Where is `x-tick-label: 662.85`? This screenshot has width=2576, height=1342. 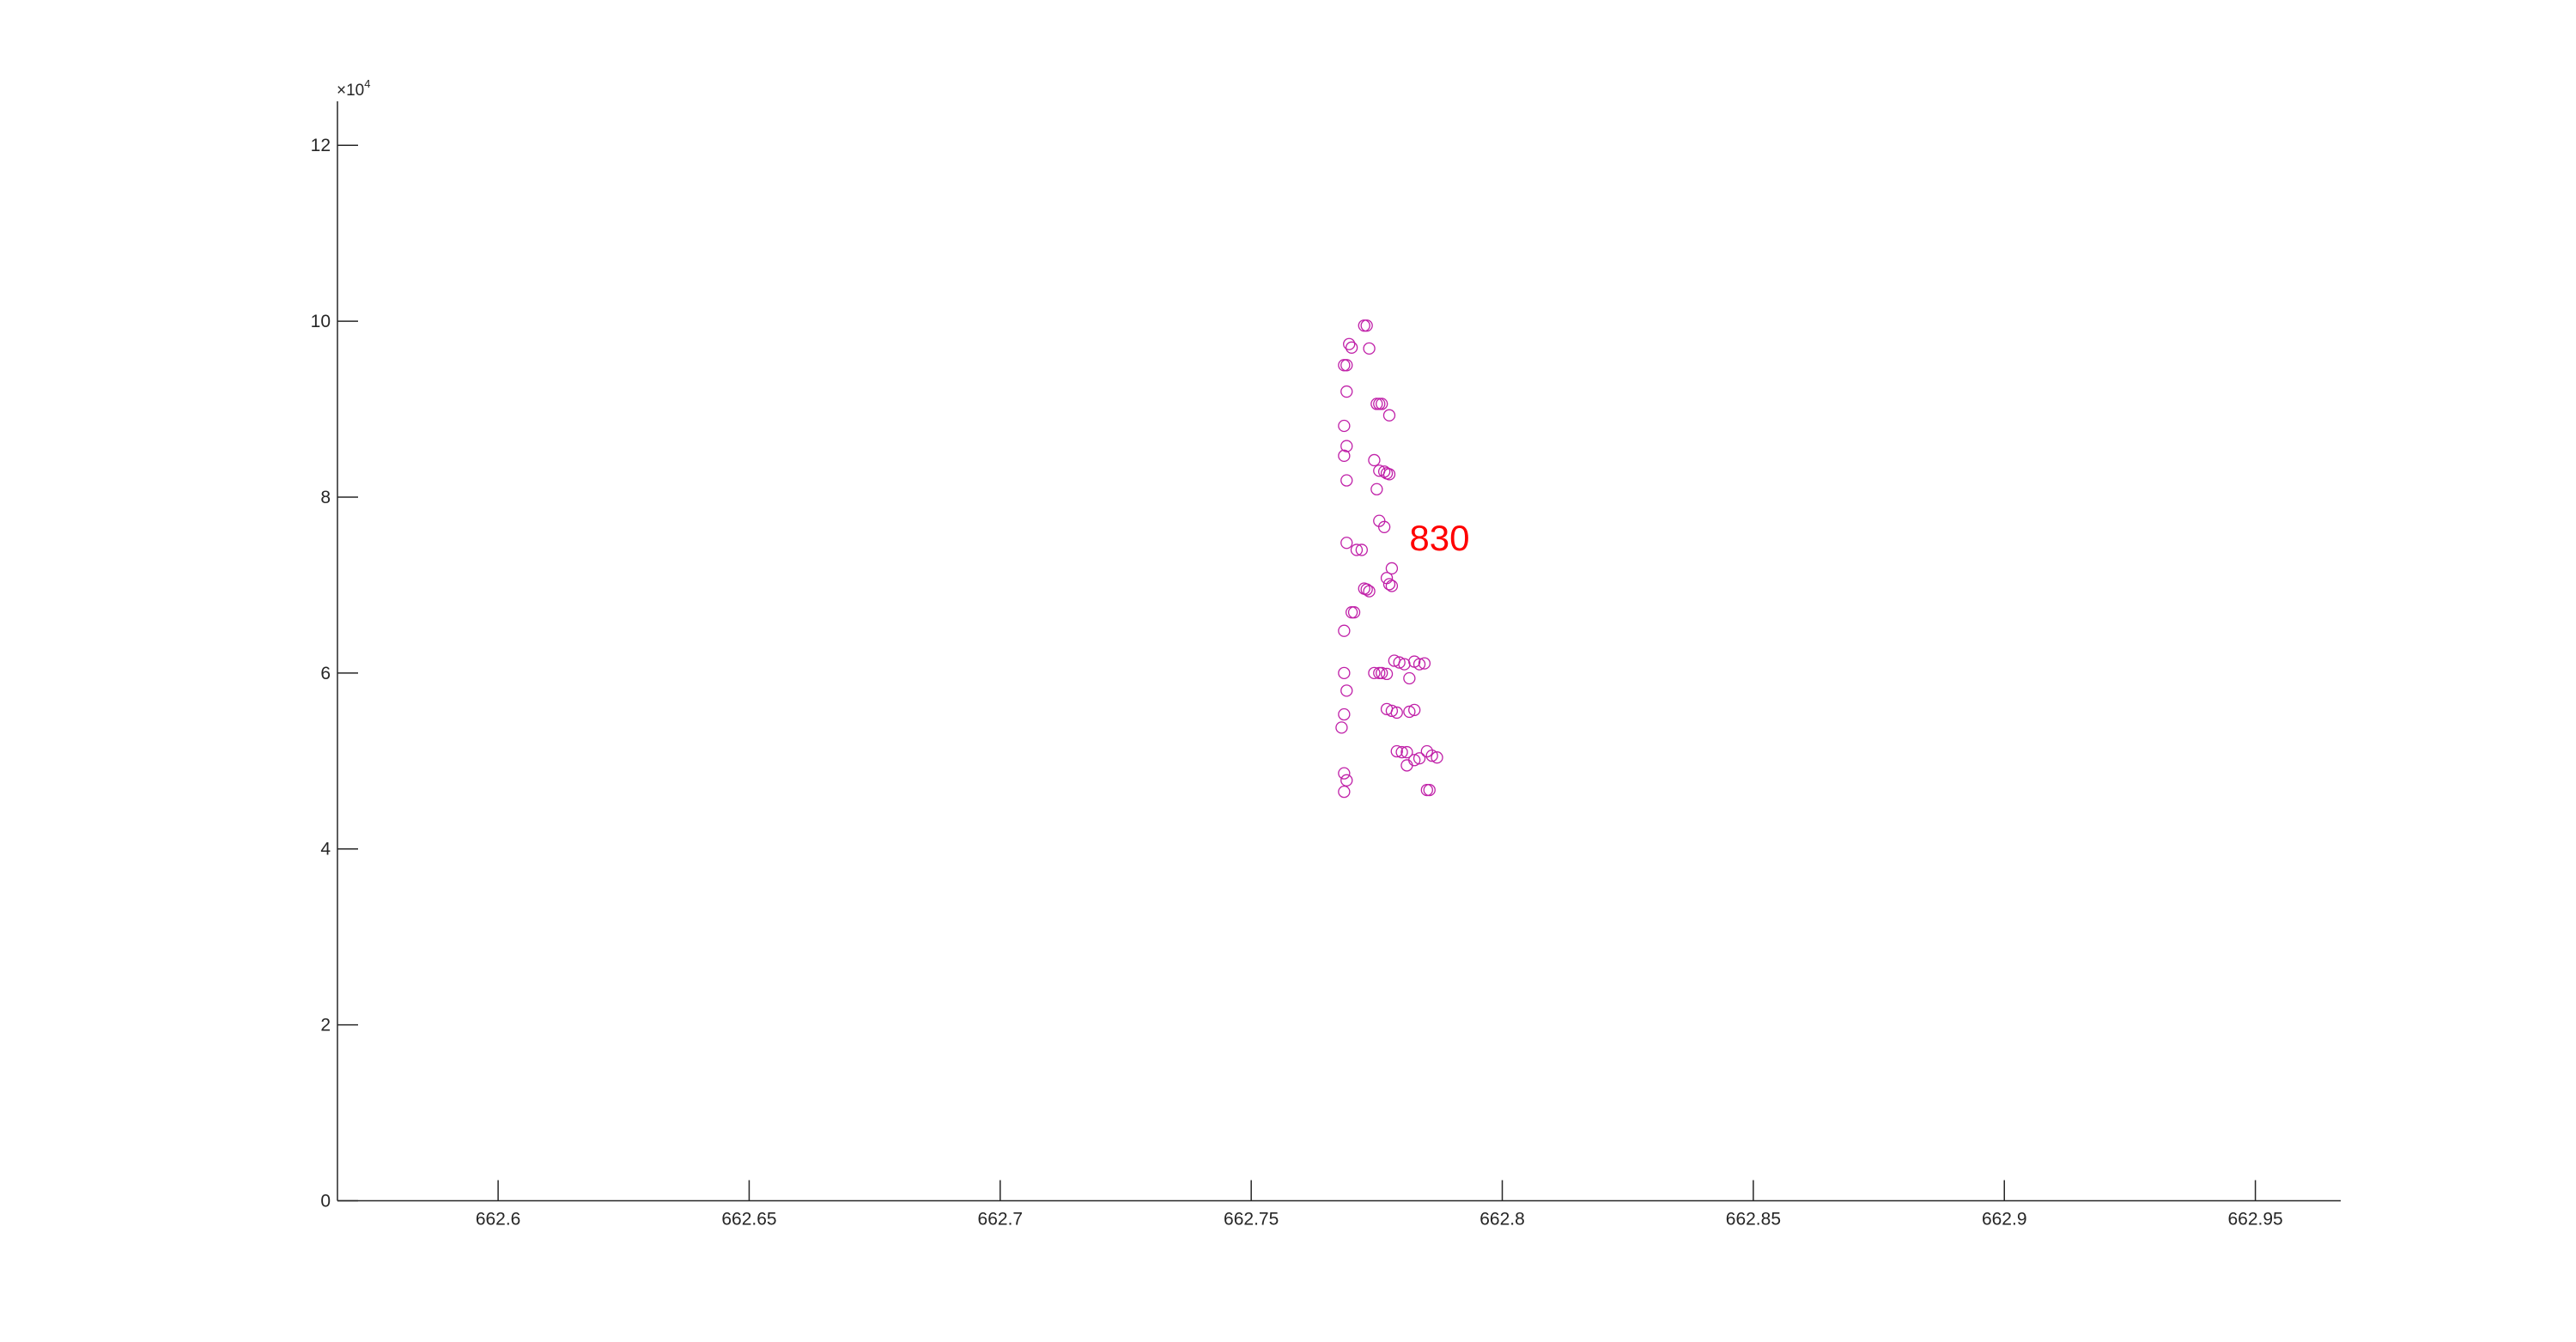 x-tick-label: 662.85 is located at coordinates (1753, 1220).